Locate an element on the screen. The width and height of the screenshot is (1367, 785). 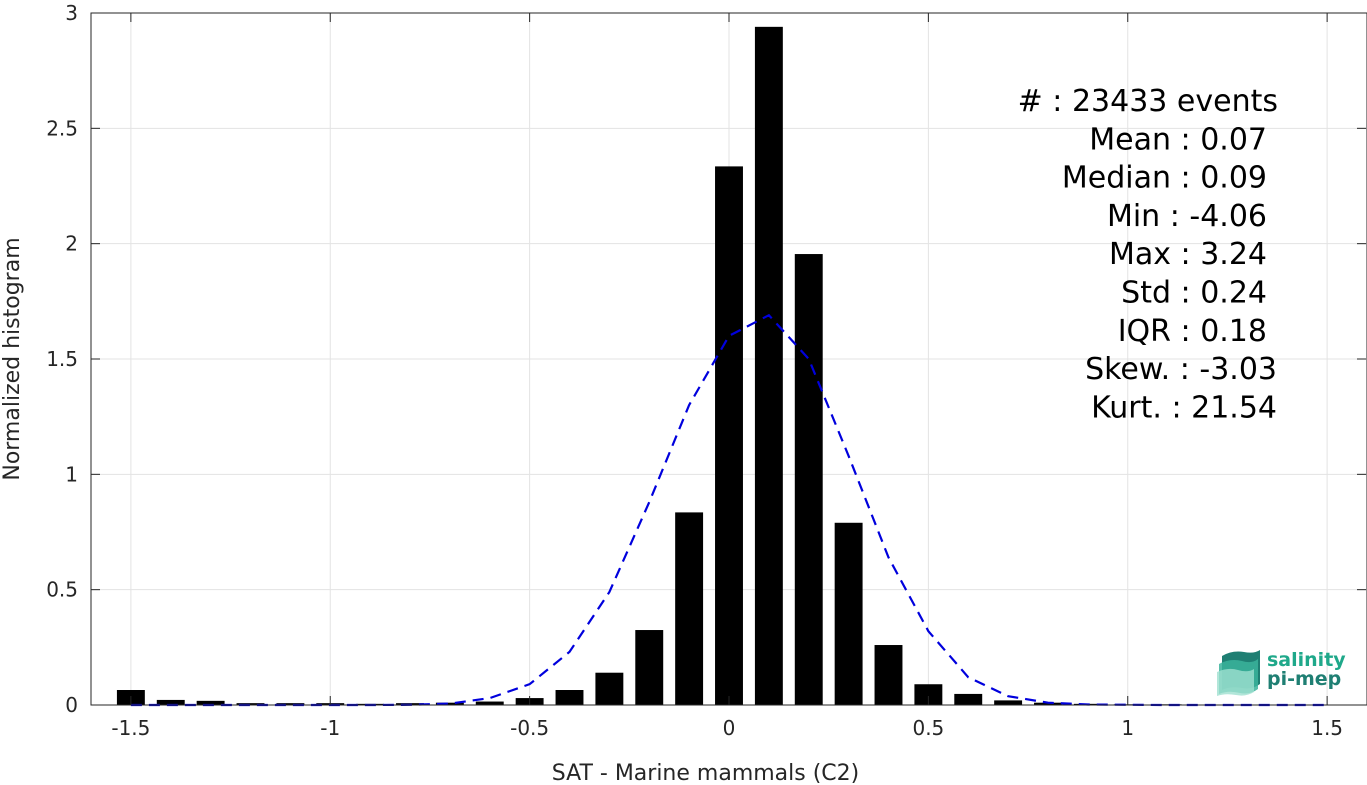
stats-line: Max : 3.24 is located at coordinates (1188, 254).